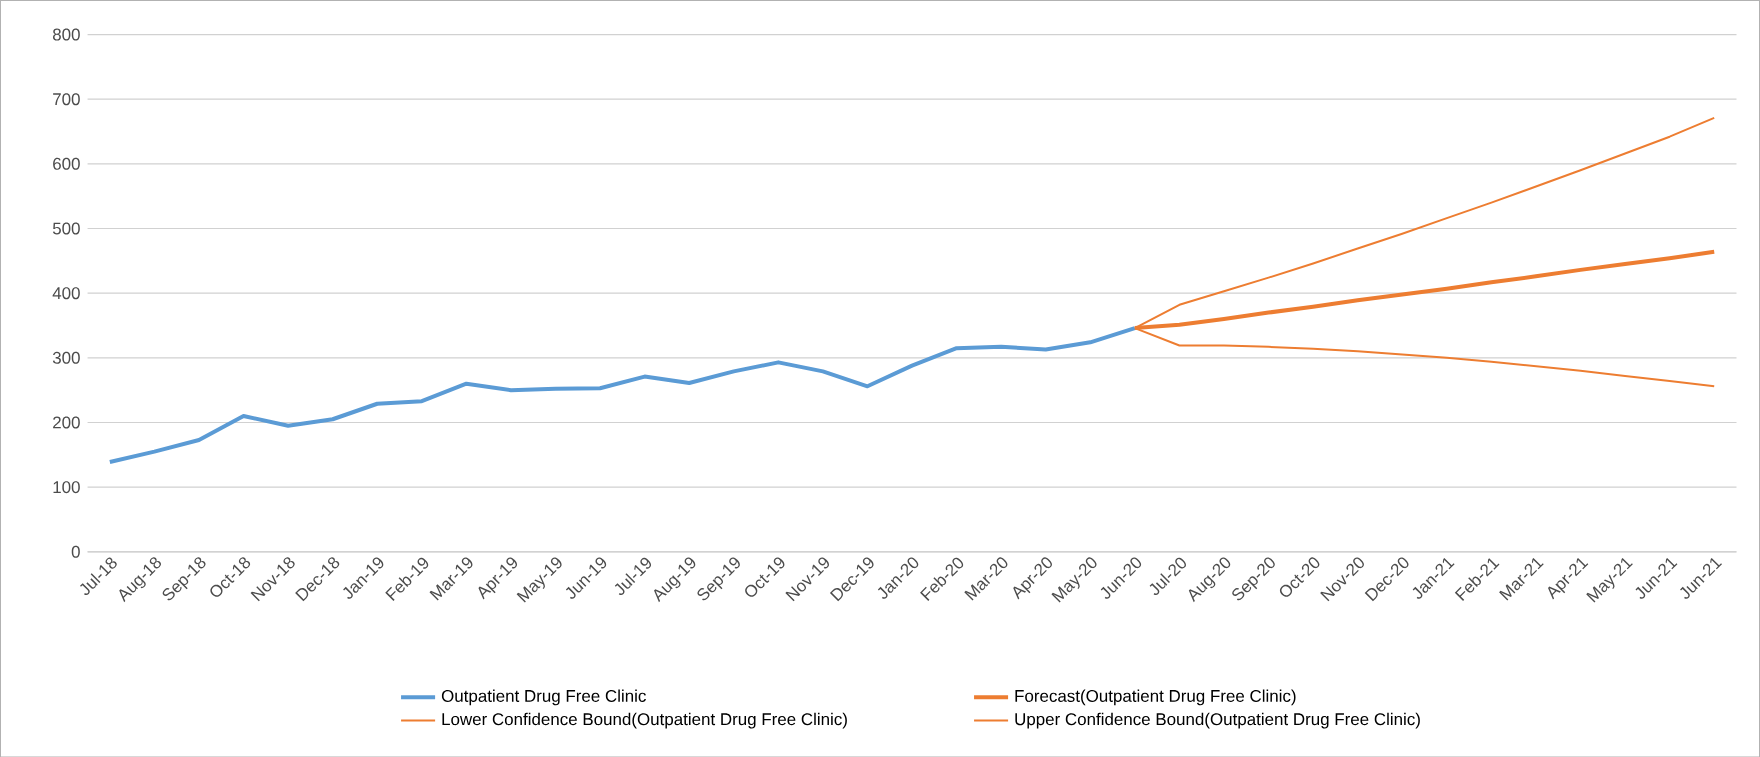 This screenshot has height=757, width=1760. Describe the element at coordinates (66, 422) in the screenshot. I see `y-tick-label: 200` at that location.